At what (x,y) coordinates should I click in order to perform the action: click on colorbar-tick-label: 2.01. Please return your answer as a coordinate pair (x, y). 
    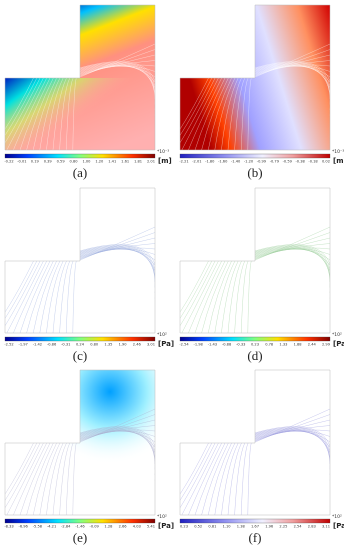
    Looking at the image, I should click on (151, 162).